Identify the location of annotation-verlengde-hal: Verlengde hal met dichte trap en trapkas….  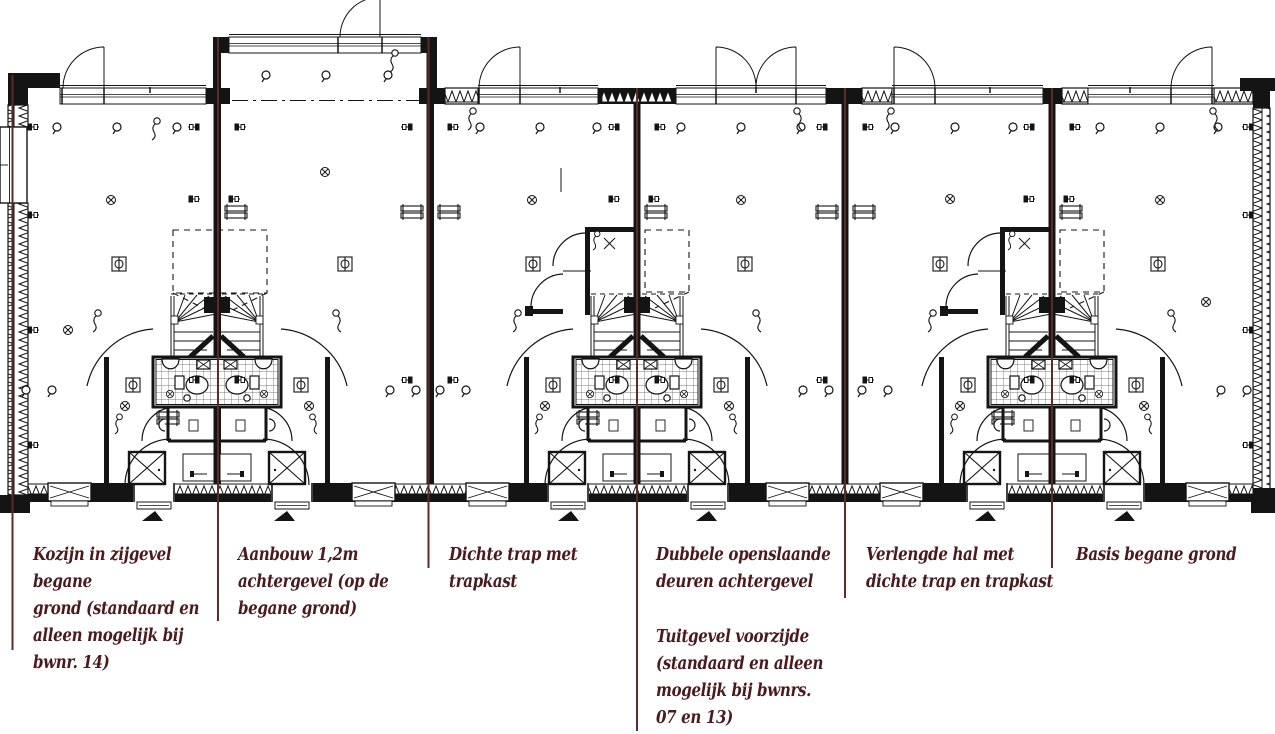
(960, 568).